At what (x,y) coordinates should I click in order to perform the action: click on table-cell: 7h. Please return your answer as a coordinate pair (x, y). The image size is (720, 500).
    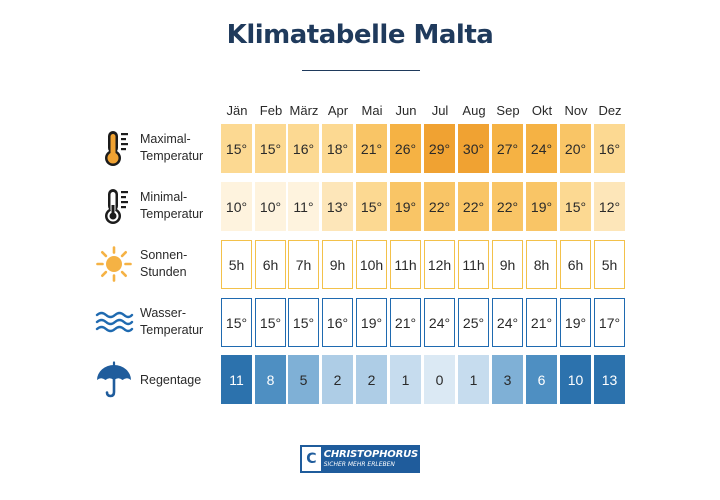
    Looking at the image, I should click on (303, 264).